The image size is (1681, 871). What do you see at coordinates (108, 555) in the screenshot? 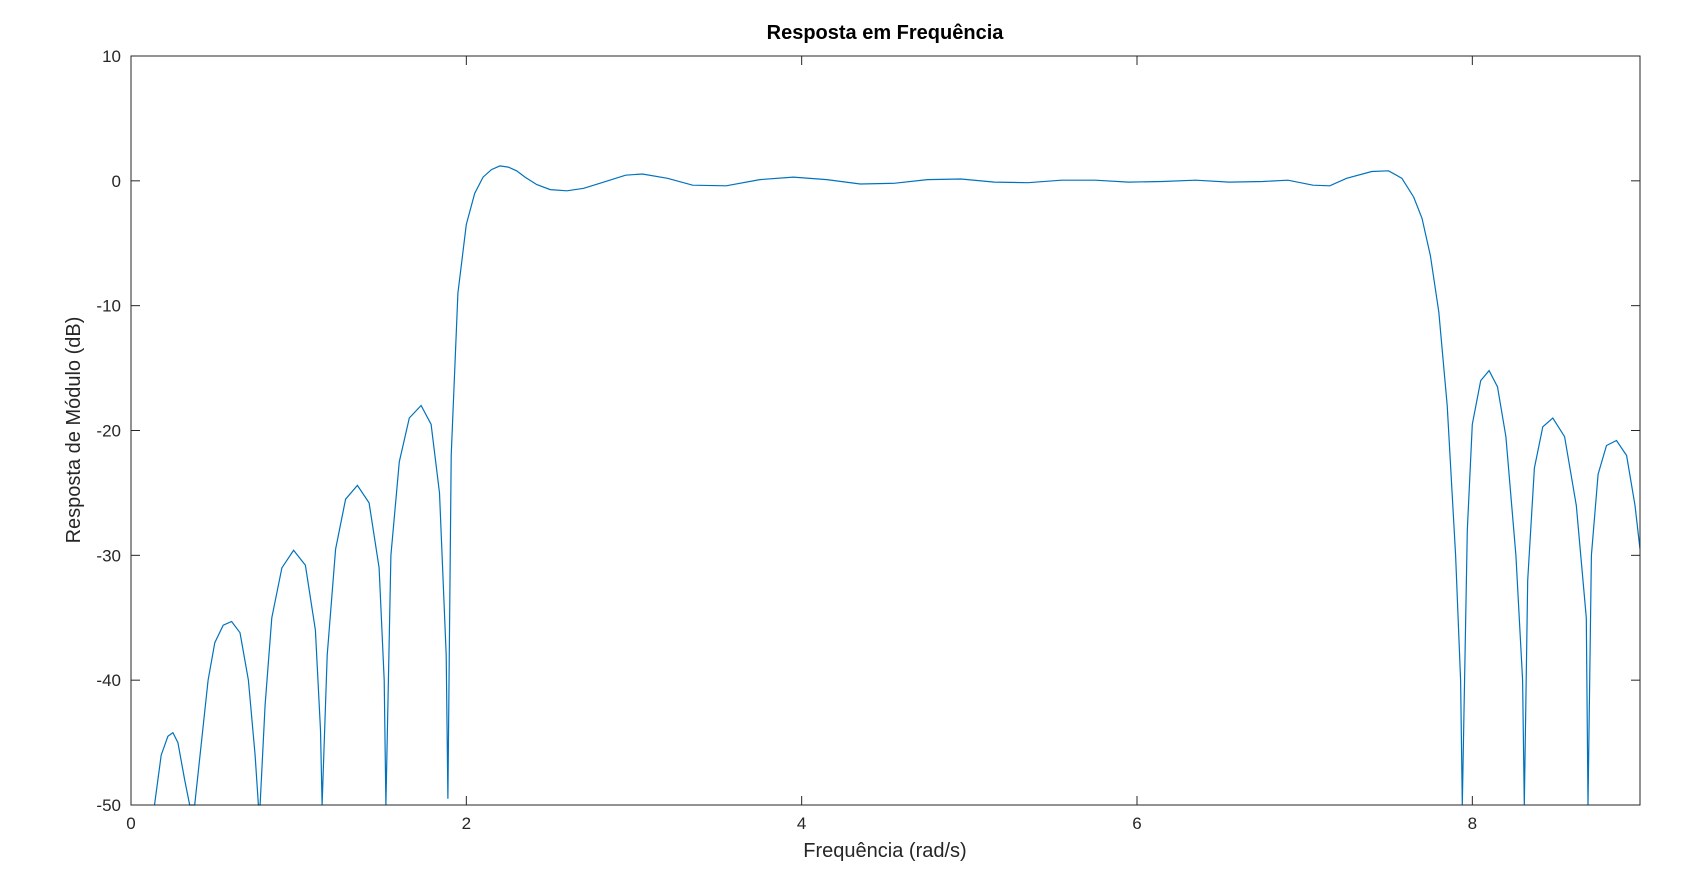
I see `y-tick-label: -30` at bounding box center [108, 555].